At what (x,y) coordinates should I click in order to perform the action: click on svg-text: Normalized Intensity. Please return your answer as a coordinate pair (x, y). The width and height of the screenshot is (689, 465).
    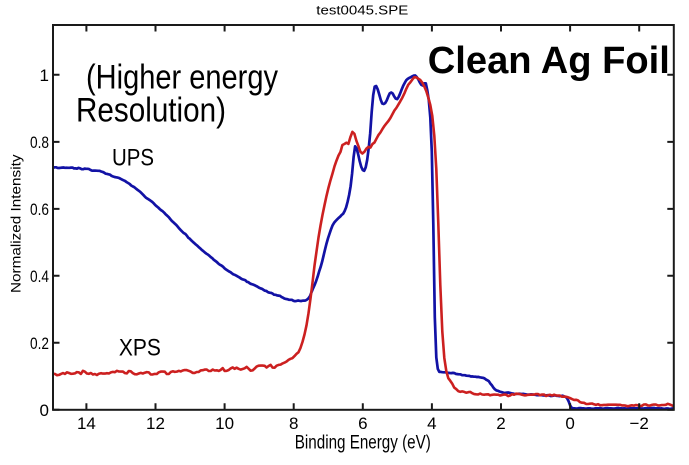
    Looking at the image, I should click on (16, 223).